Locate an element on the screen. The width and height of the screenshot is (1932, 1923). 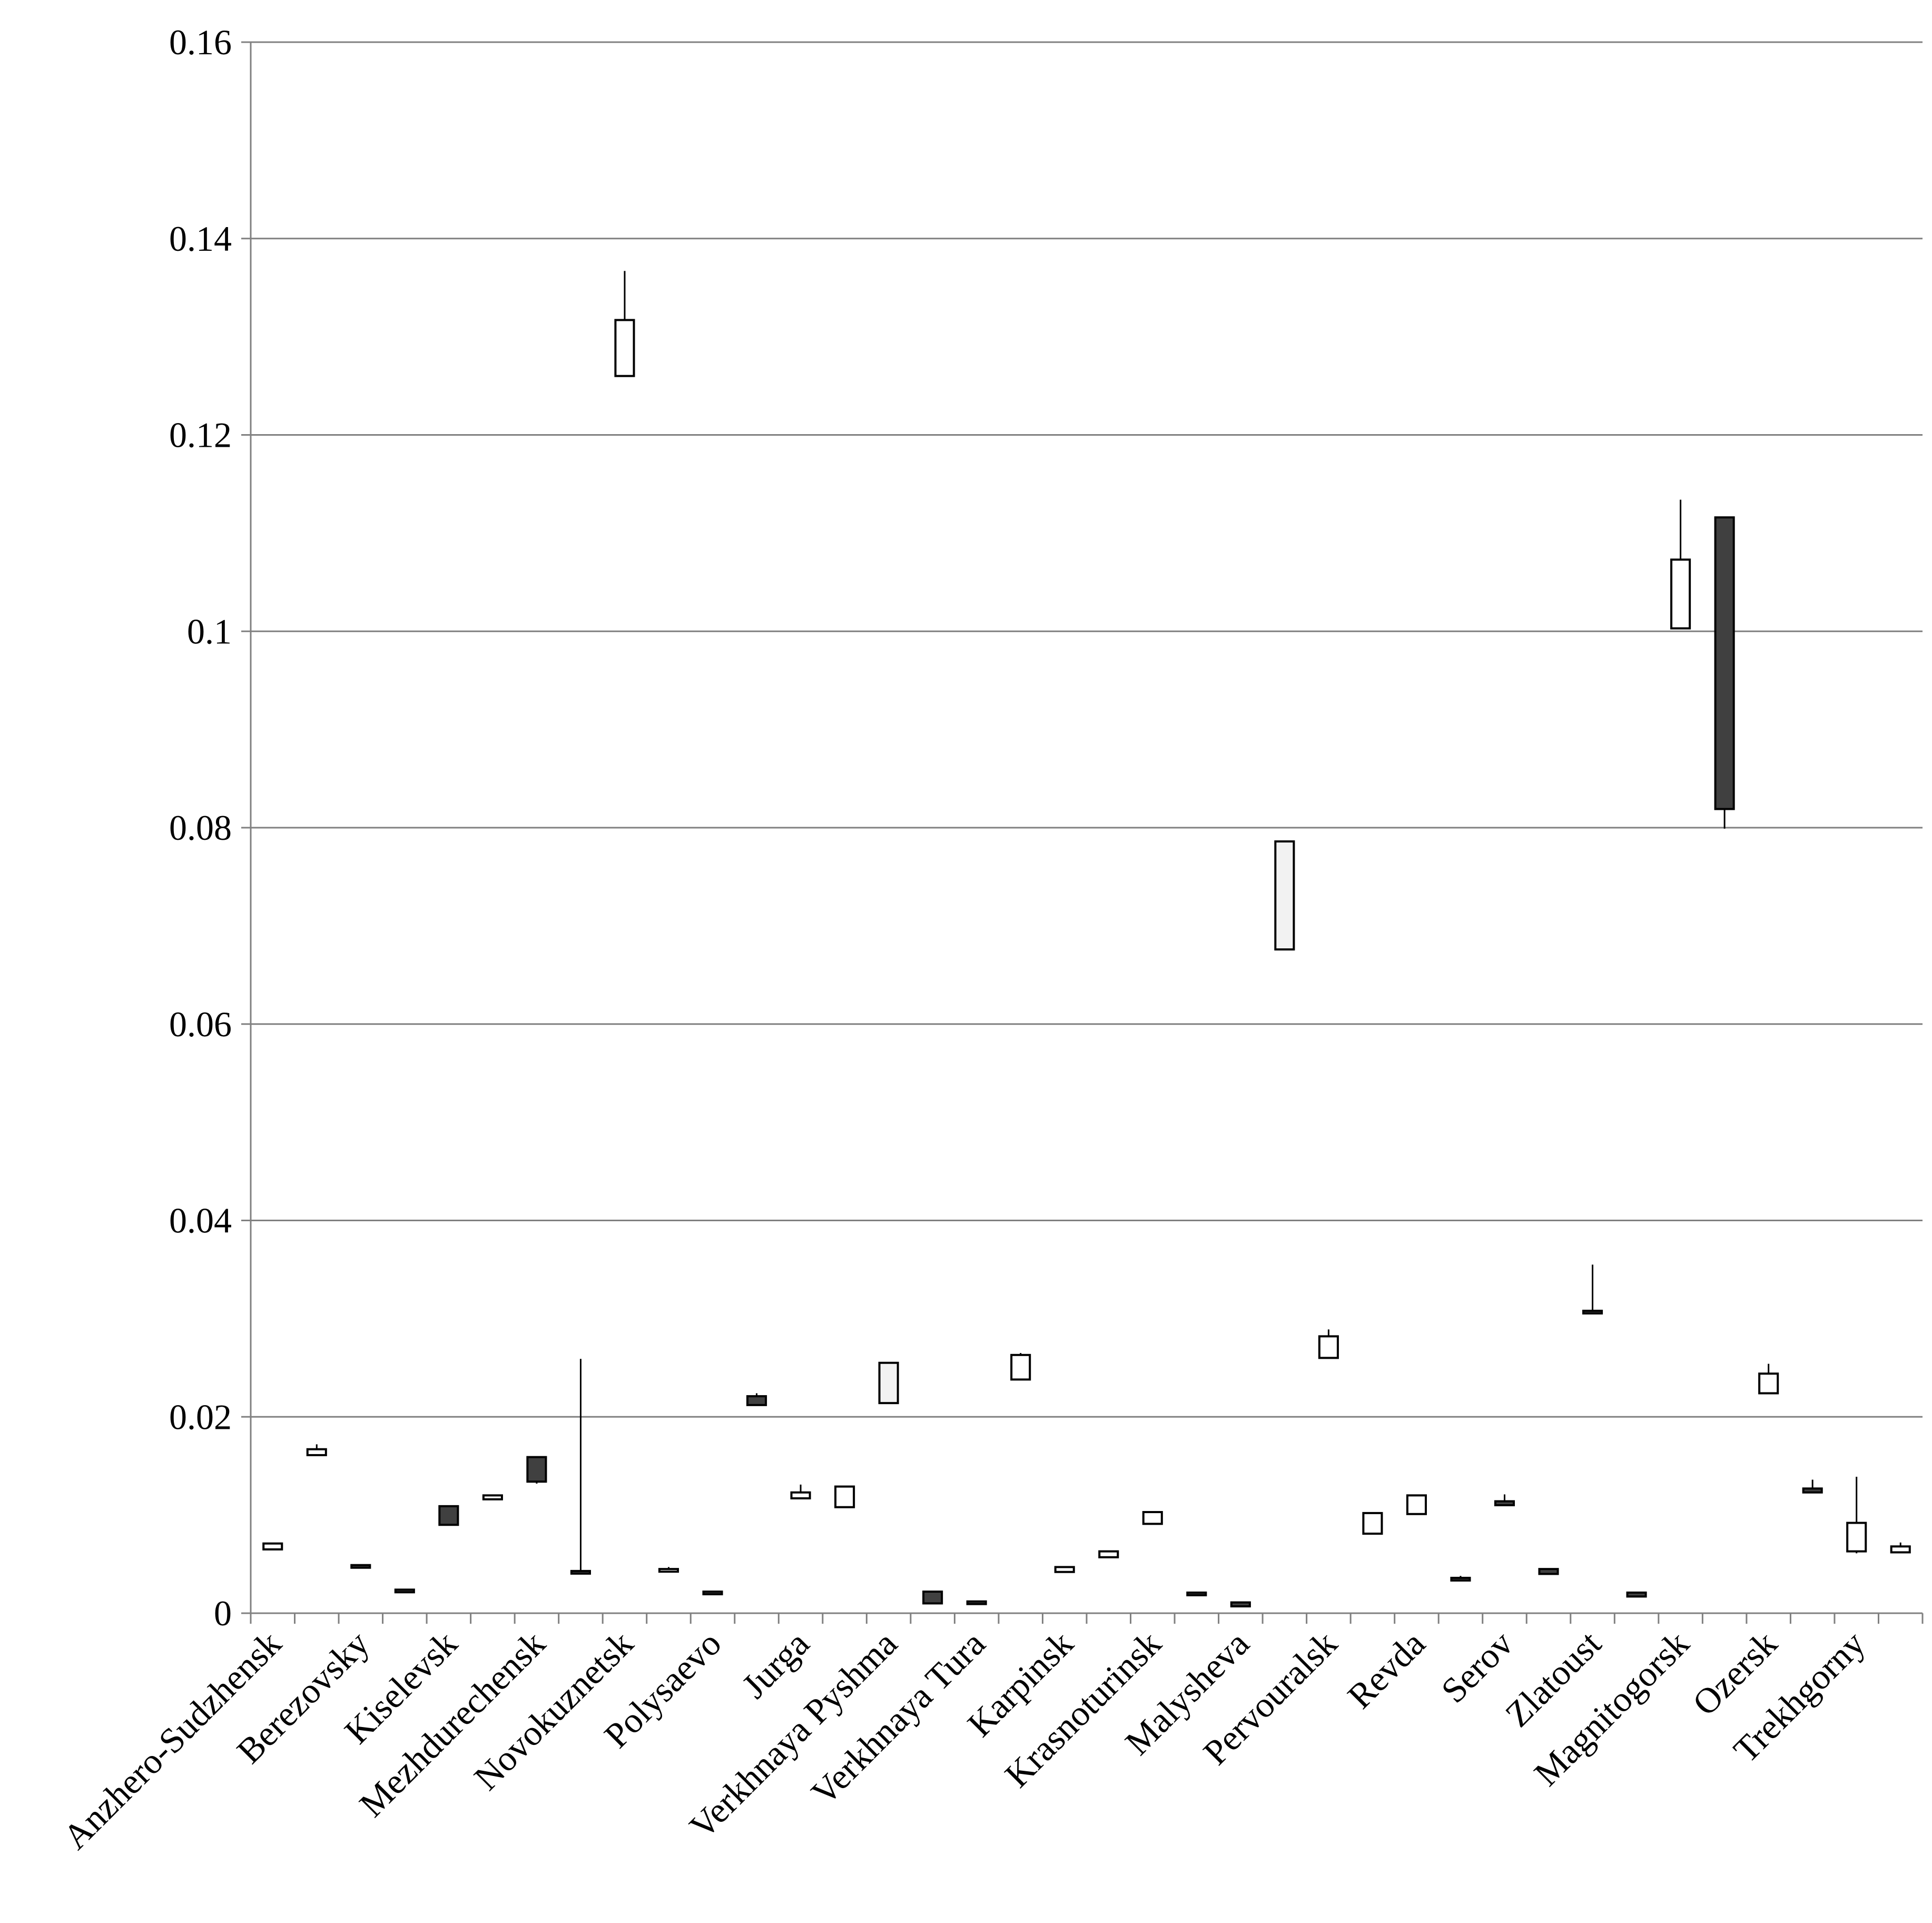
x-category-label: Revda is located at coordinates (1386, 1670).